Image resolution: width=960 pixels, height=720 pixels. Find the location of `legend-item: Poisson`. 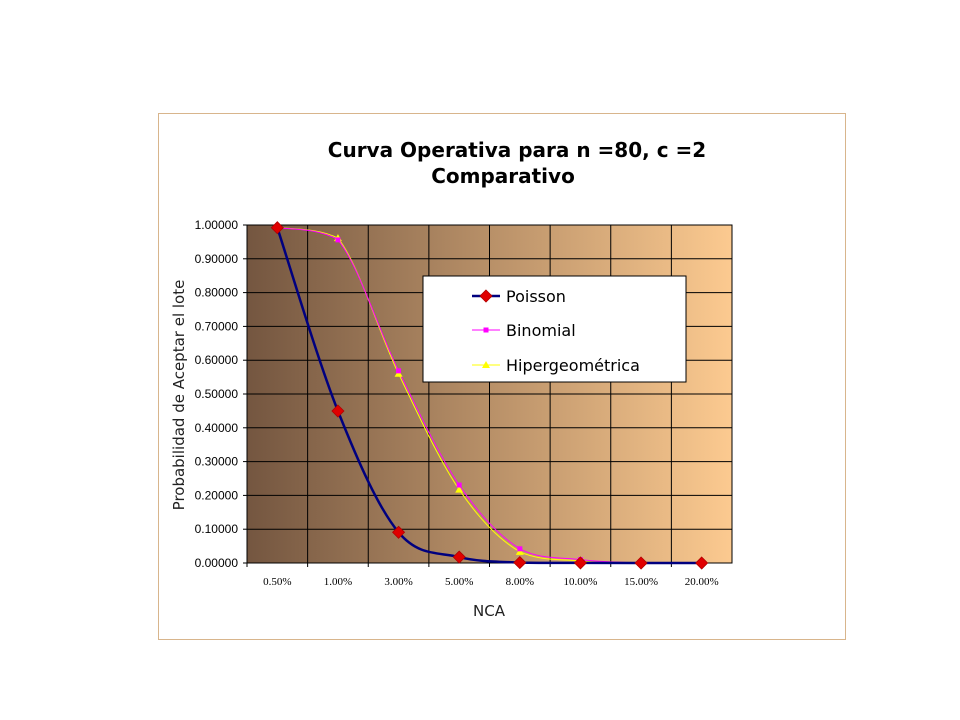

legend-item: Poisson is located at coordinates (519, 296).